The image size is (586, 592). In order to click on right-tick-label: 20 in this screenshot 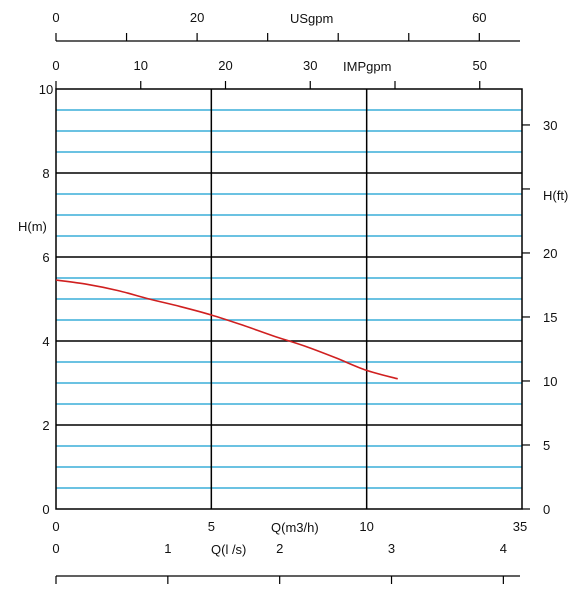, I will do `click(550, 253)`.